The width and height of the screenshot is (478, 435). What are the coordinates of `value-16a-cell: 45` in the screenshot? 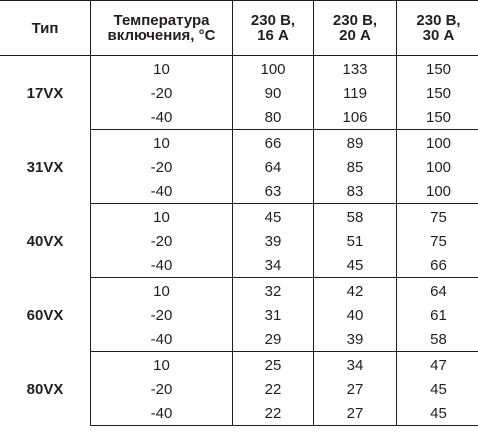 It's located at (273, 216).